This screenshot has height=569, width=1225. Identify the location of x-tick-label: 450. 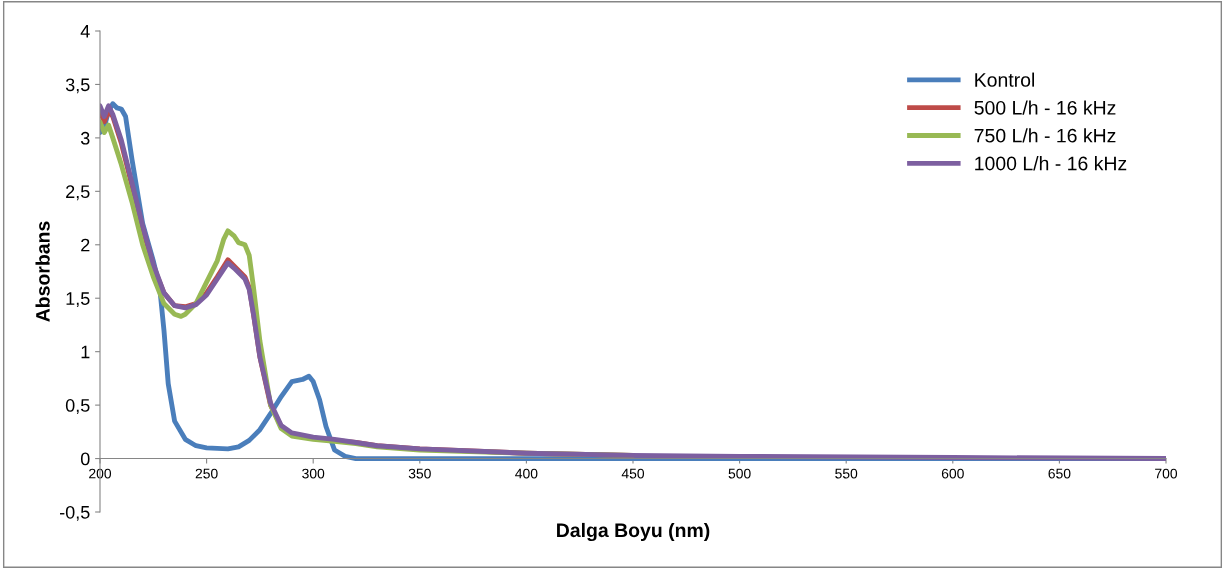
(633, 473).